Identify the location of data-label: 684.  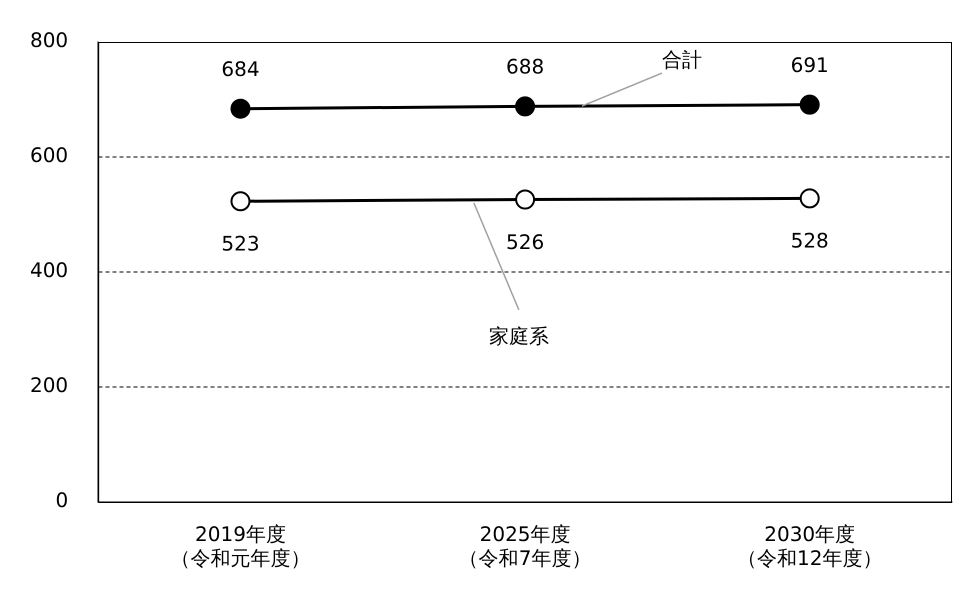
(240, 68).